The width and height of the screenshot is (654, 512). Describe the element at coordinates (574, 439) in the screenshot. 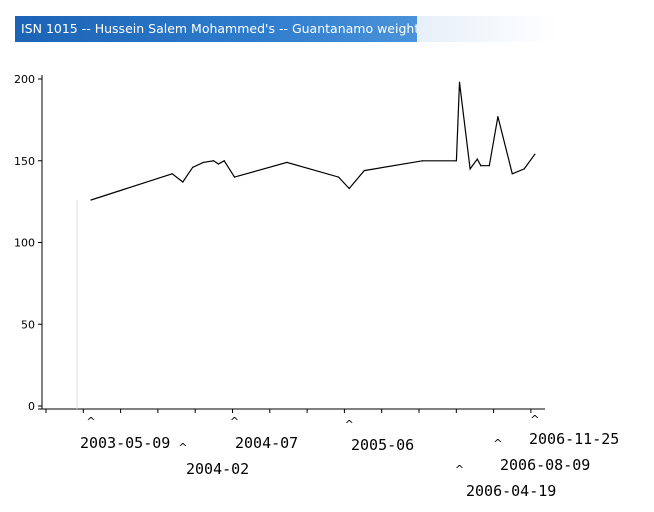

I see `date-marker-label: 2006-11-25` at that location.